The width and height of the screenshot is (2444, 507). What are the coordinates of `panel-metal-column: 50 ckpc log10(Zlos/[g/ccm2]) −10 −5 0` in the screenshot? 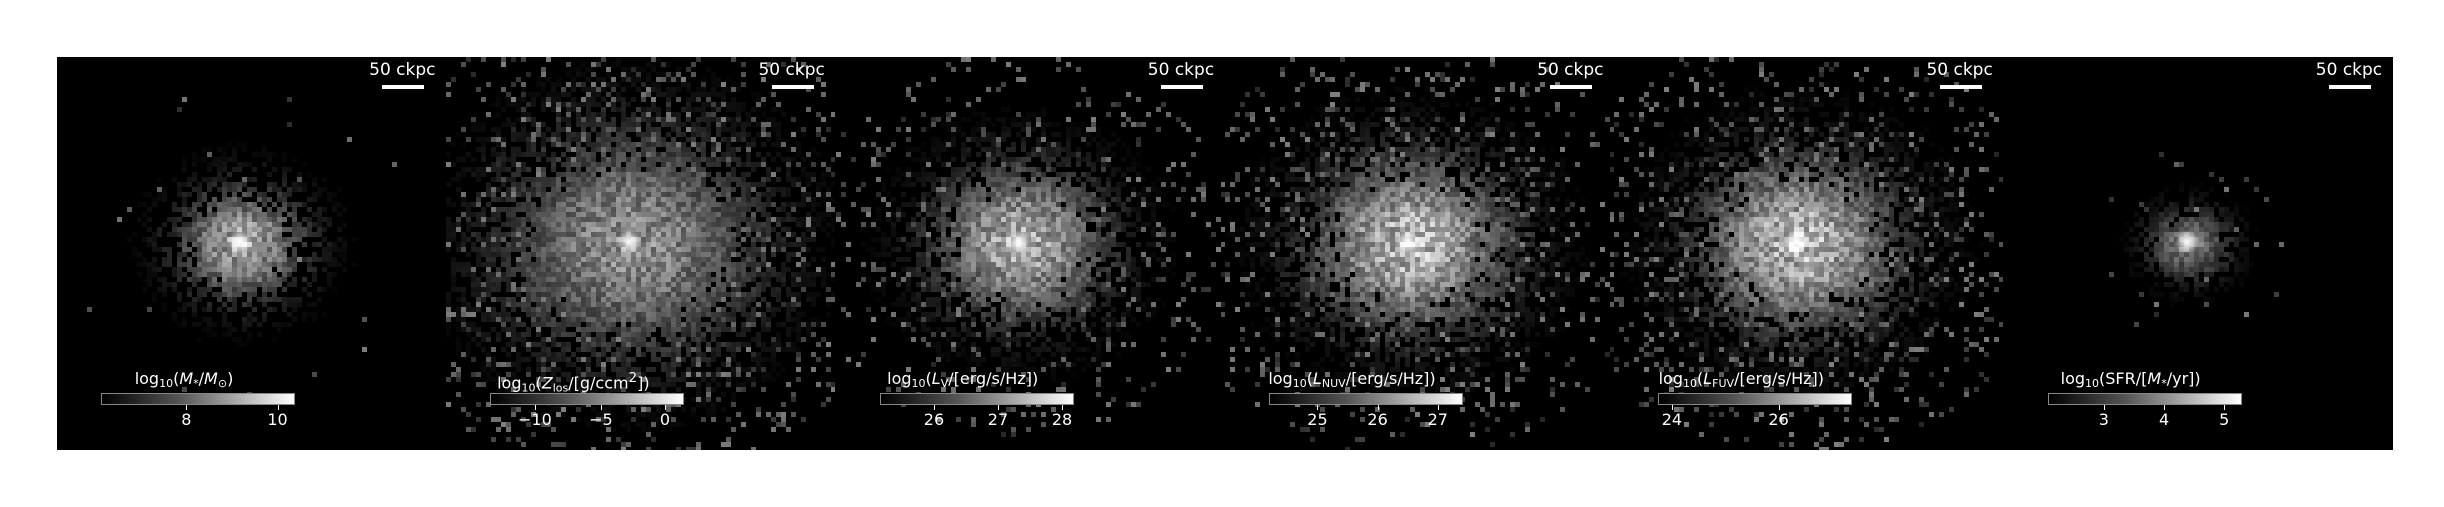 It's located at (641, 253).